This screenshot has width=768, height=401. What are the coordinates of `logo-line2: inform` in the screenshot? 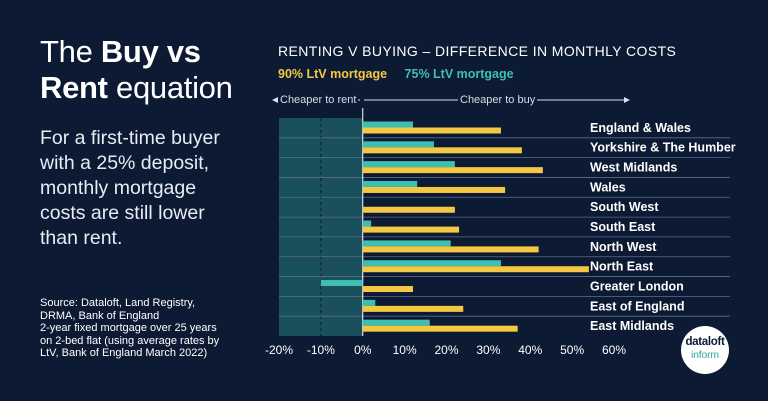 It's located at (705, 355).